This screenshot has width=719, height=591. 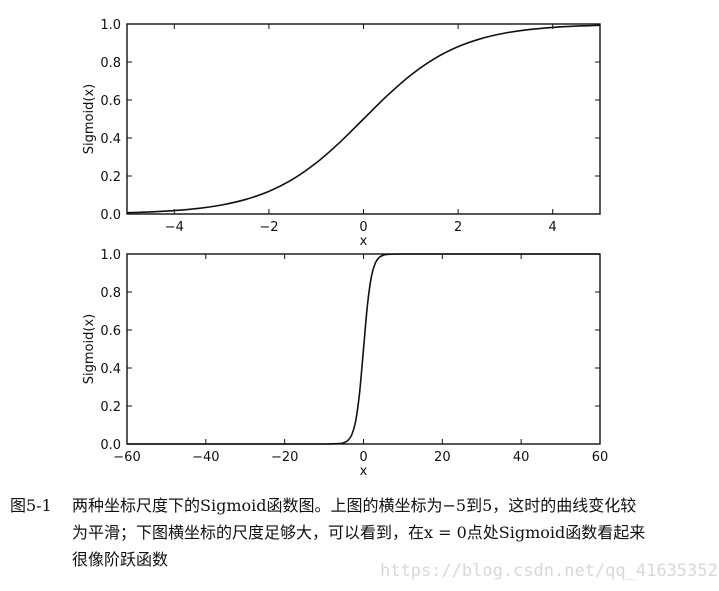 I want to click on plot2-x-tick-label: −60, so click(x=126, y=457).